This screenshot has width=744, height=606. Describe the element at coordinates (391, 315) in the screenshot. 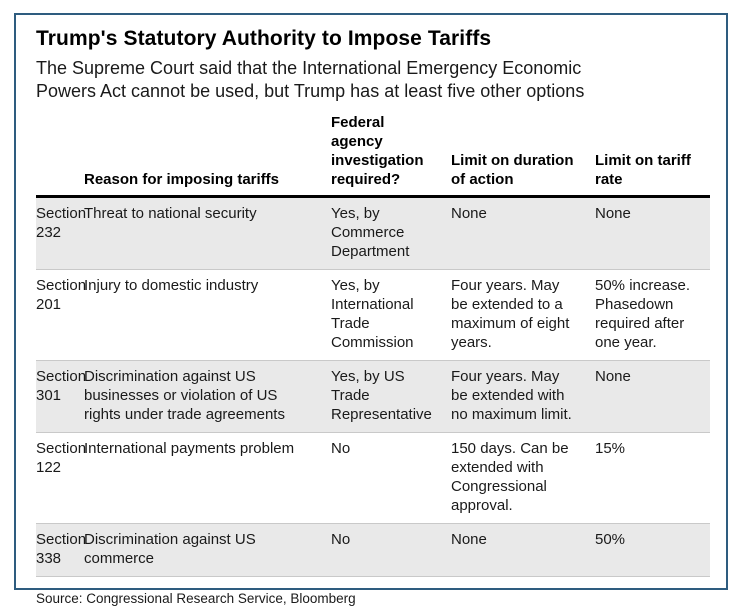

I see `cell-investigation: Yes, by International Trade Commission` at that location.